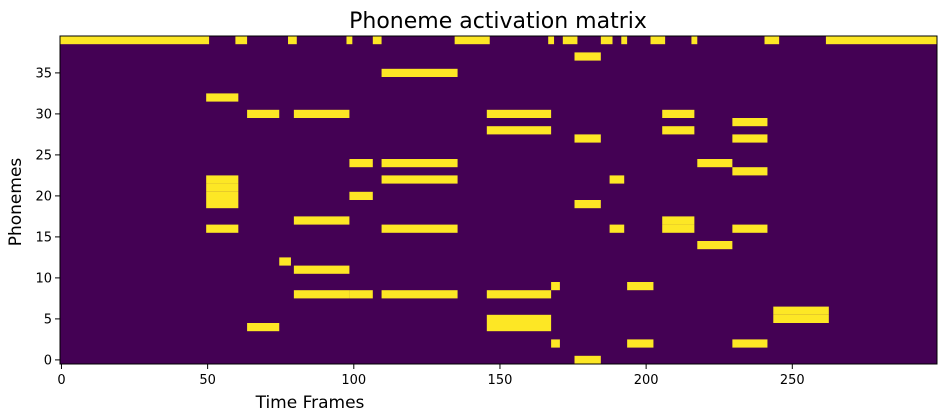 The height and width of the screenshot is (410, 951). Describe the element at coordinates (353, 380) in the screenshot. I see `x-tick-label: 100` at that location.